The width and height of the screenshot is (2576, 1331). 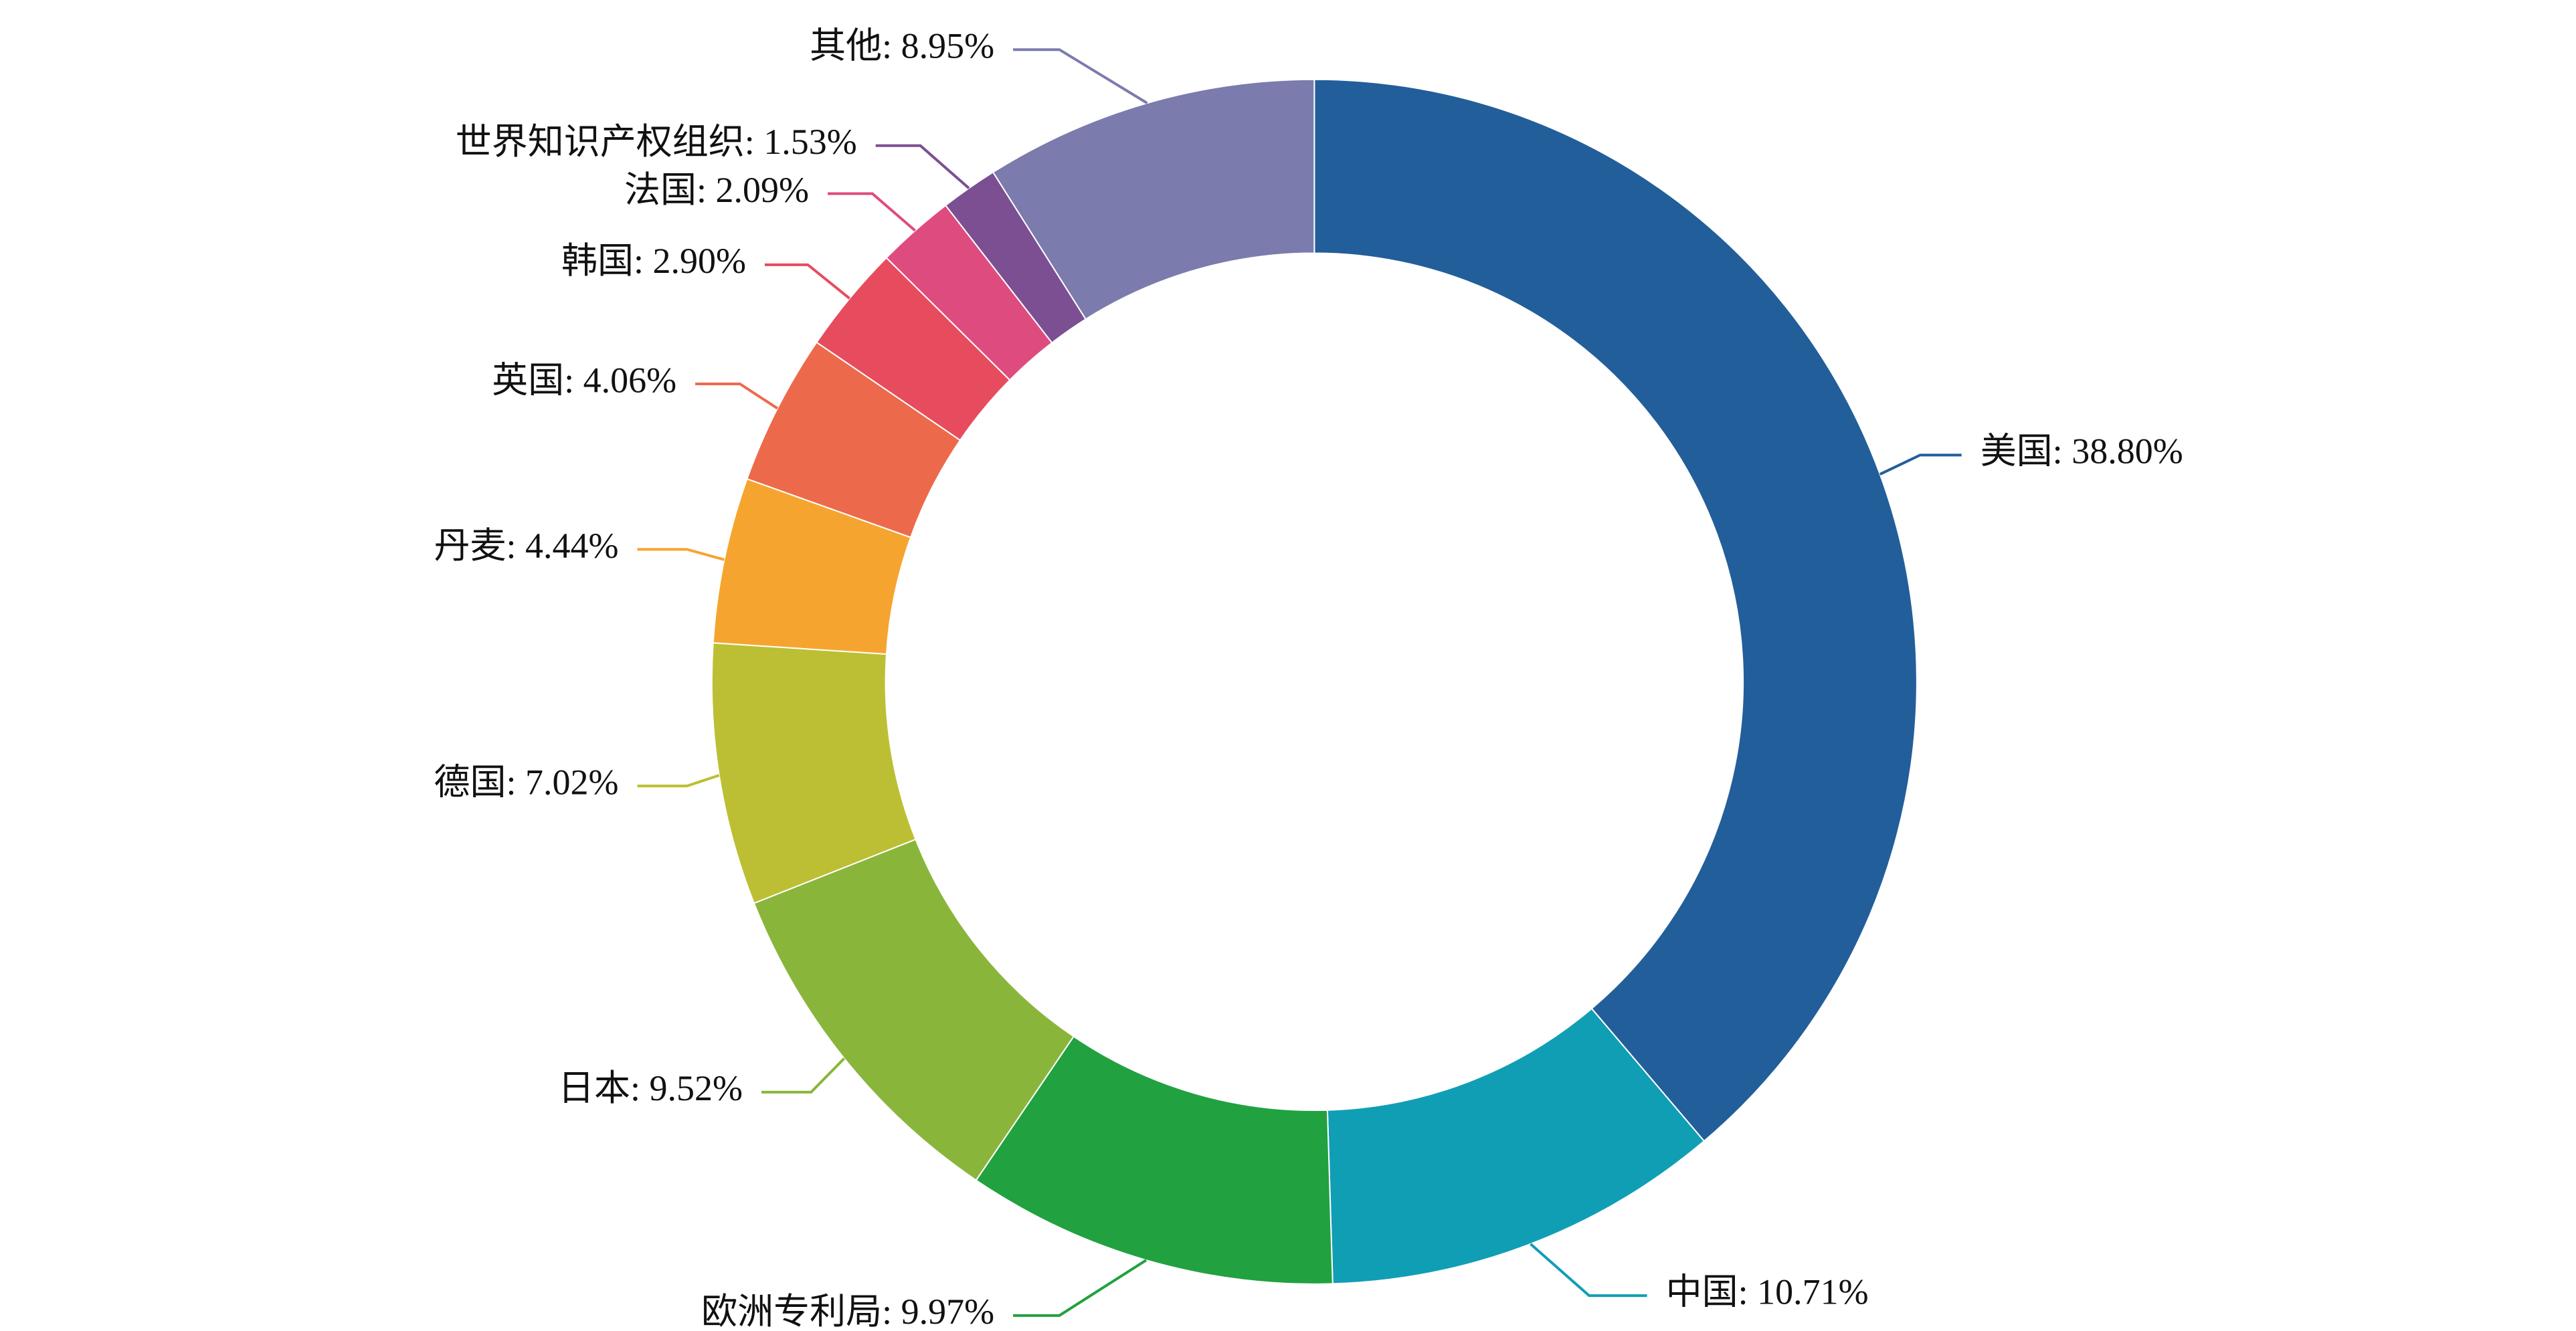 I want to click on slice-label: 世界知识产权组织: 1.53%, so click(x=656, y=142).